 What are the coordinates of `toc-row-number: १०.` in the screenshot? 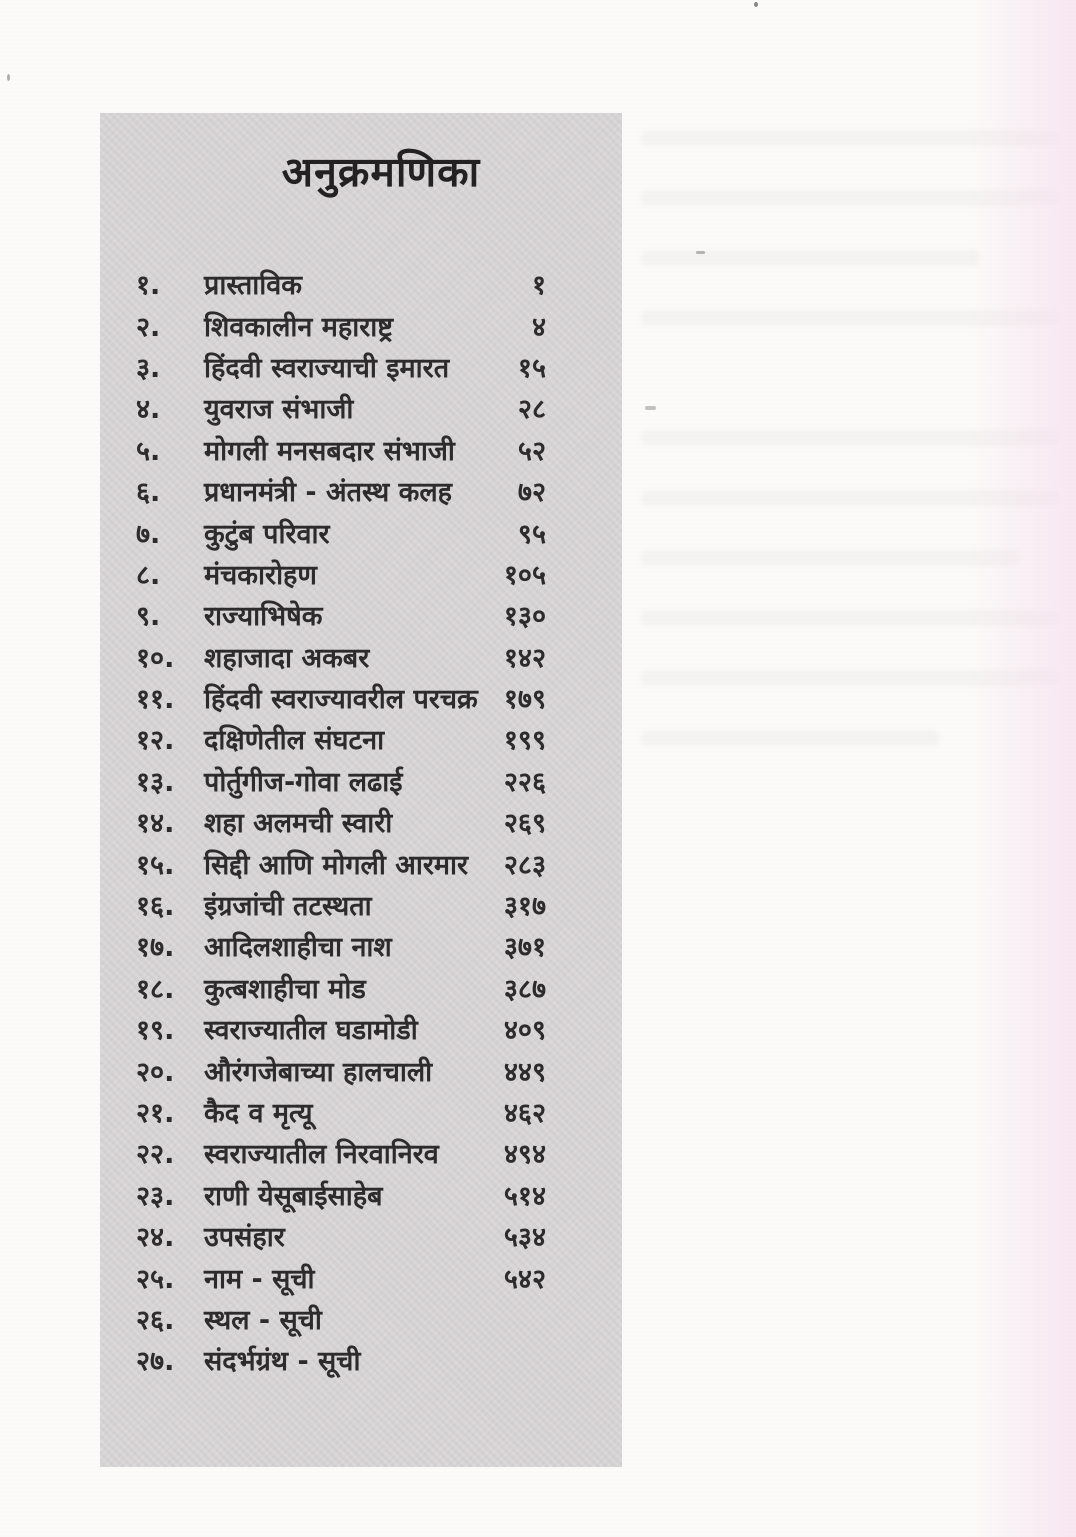 It's located at (155, 658).